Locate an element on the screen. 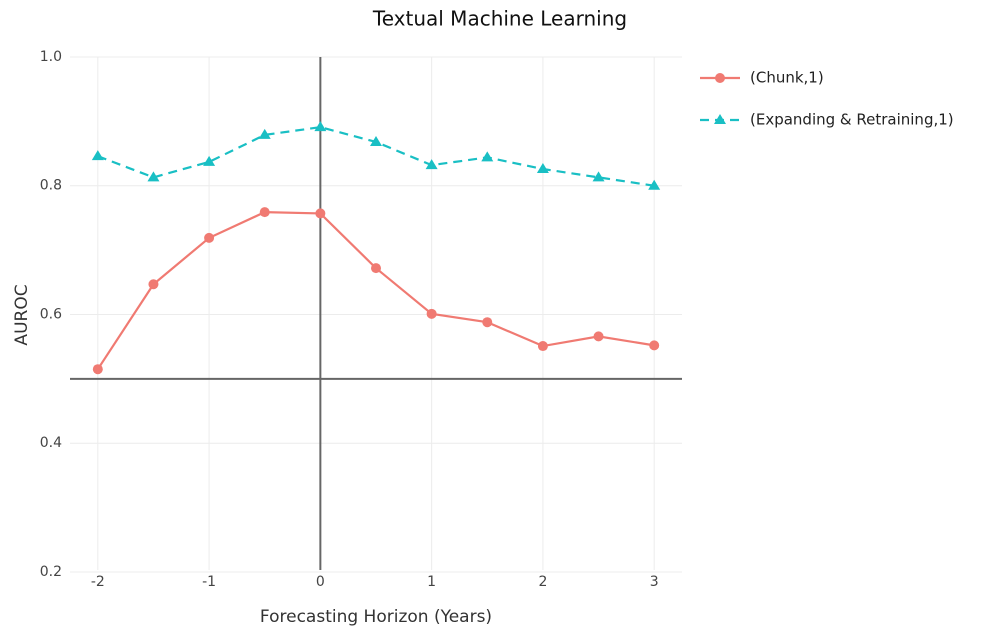  y-tick-label: 1.0 is located at coordinates (51, 57).